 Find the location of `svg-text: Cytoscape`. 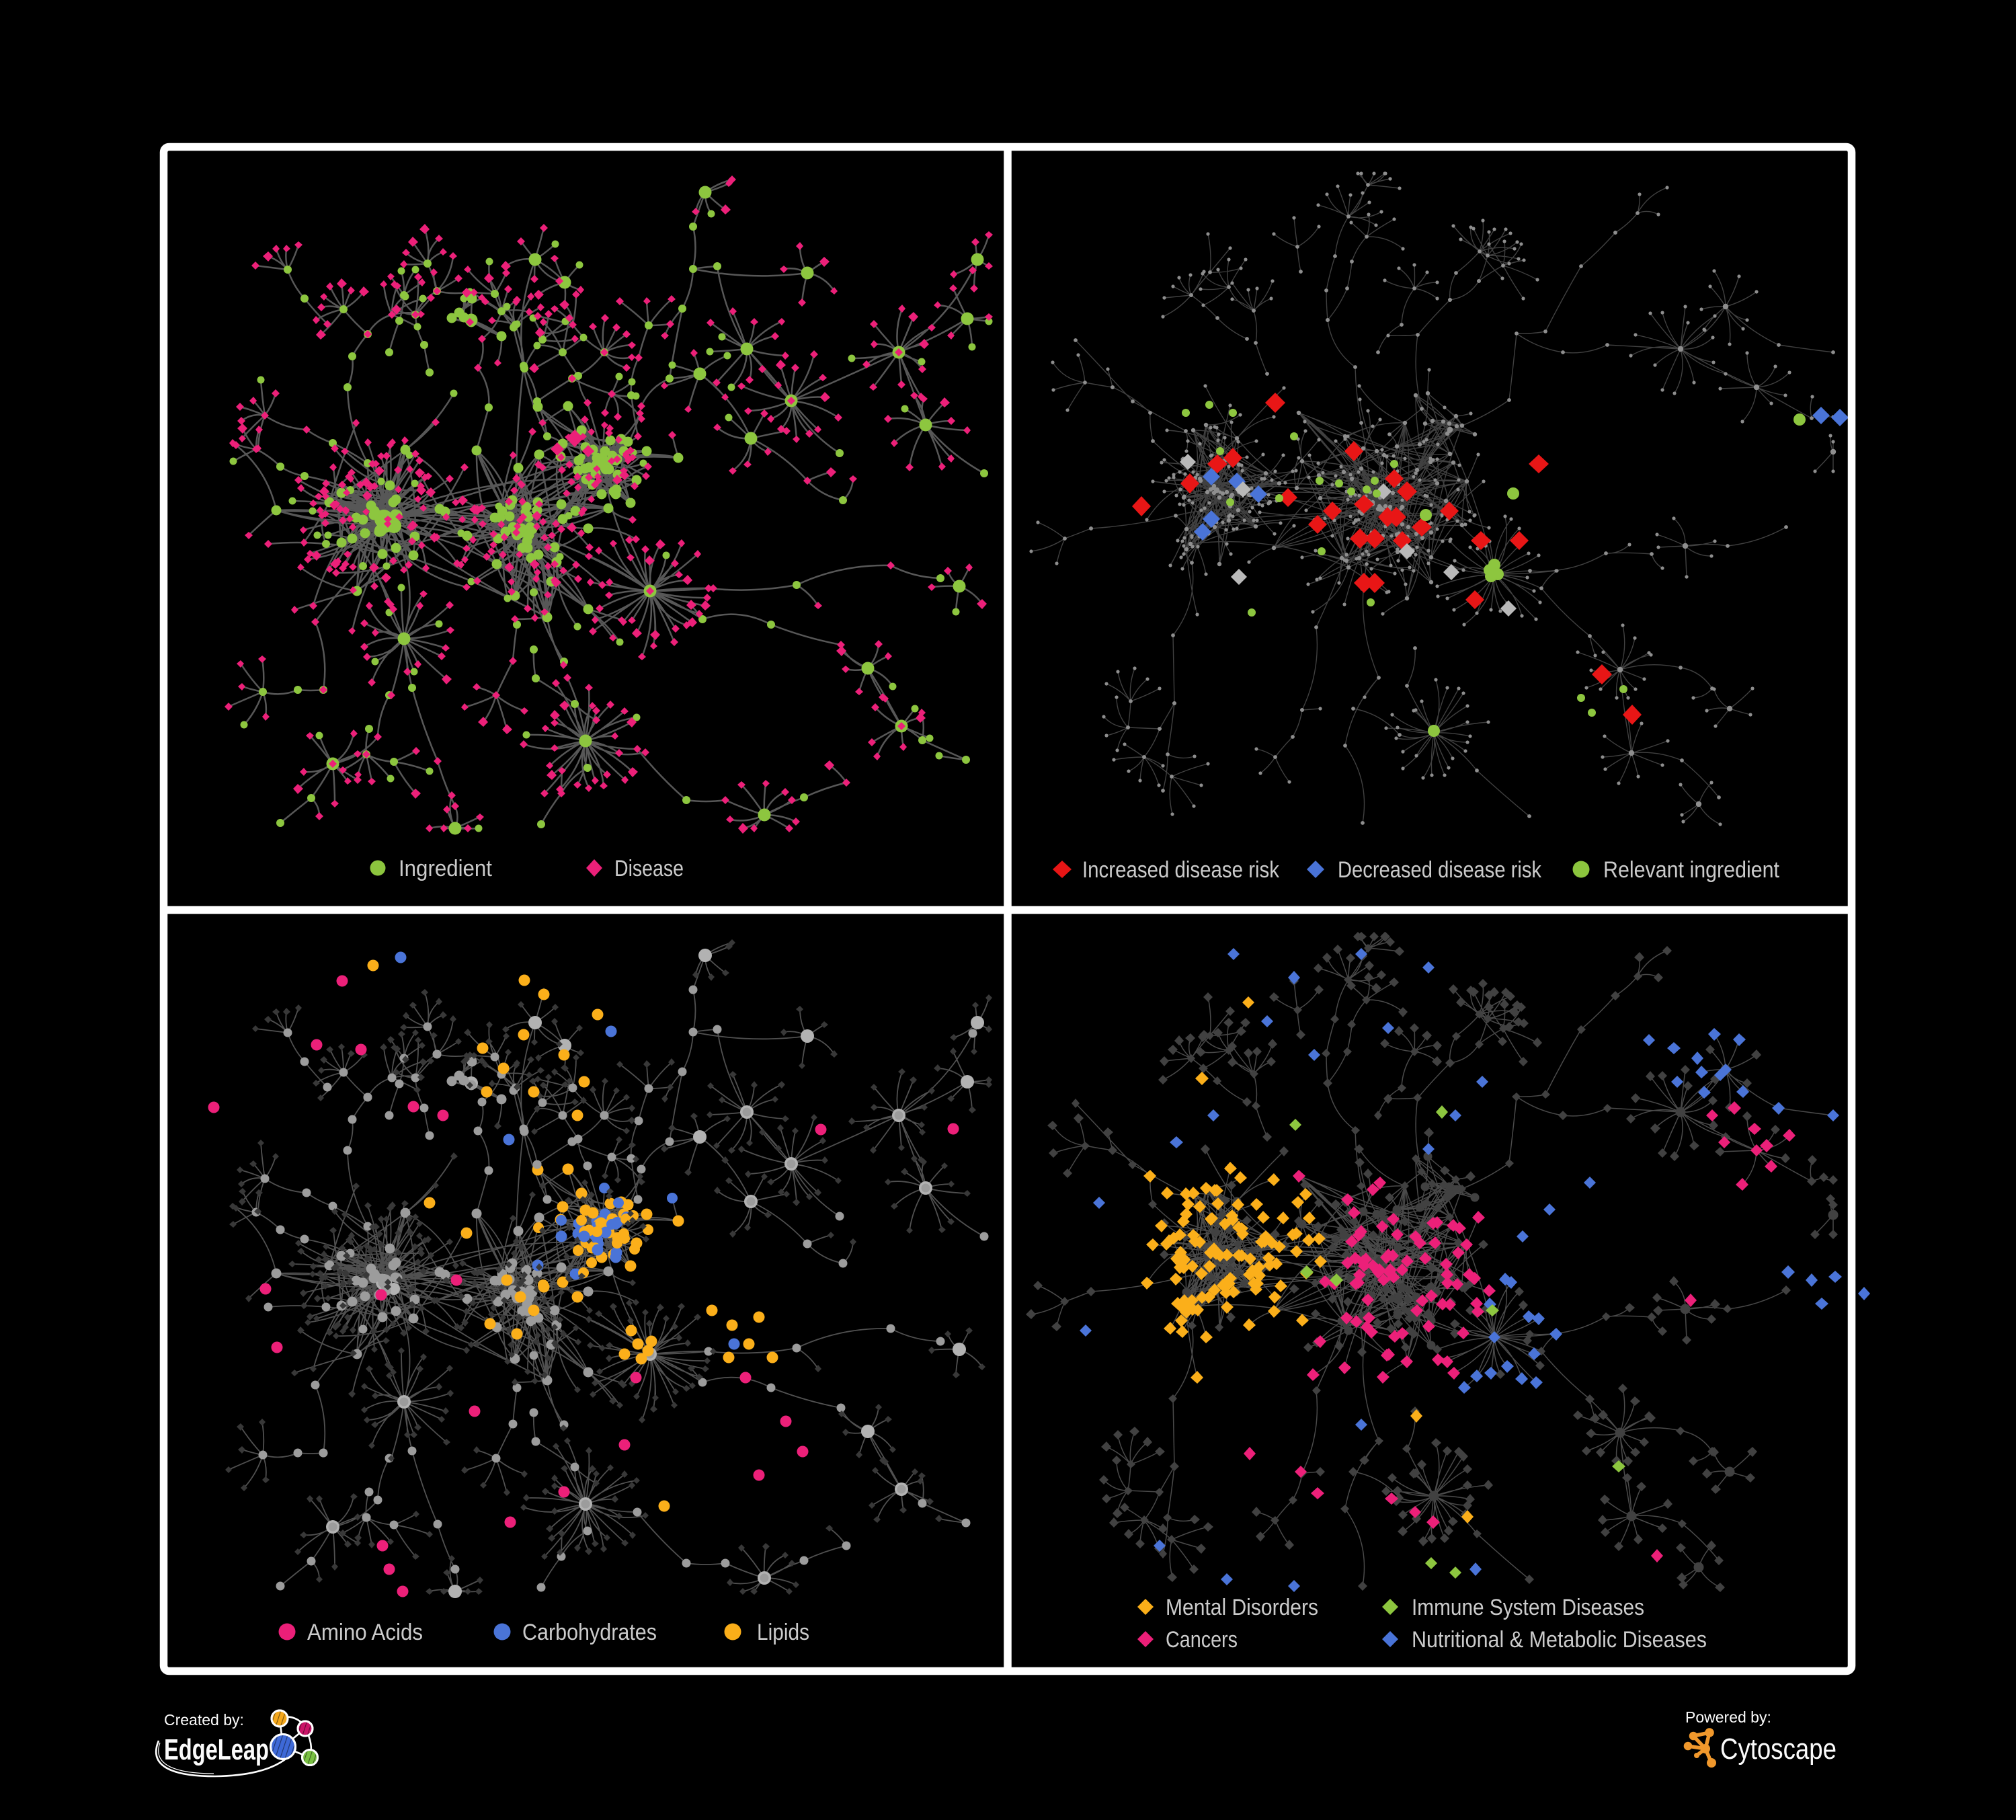

svg-text: Cytoscape is located at coordinates (1778, 1749).